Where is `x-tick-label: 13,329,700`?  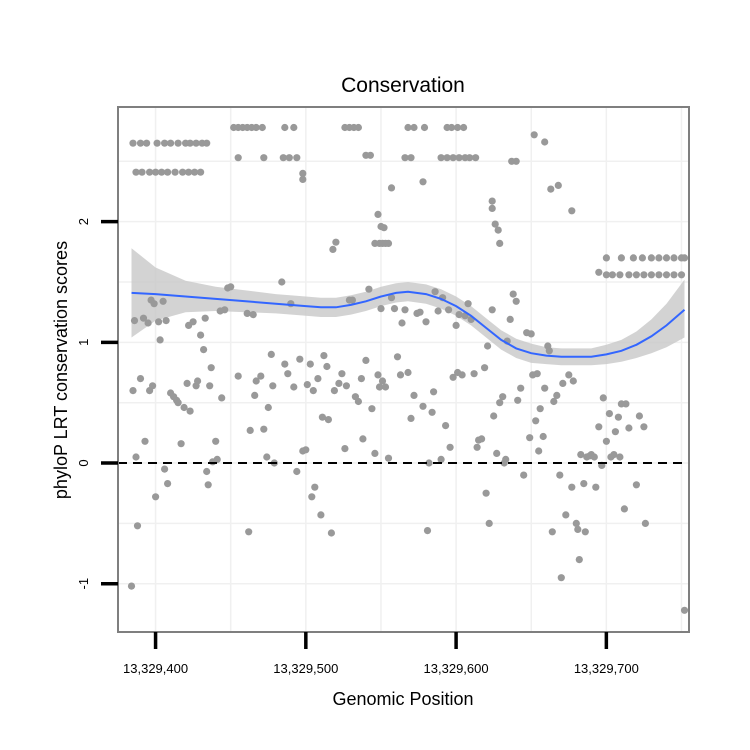
x-tick-label: 13,329,700 is located at coordinates (606, 668).